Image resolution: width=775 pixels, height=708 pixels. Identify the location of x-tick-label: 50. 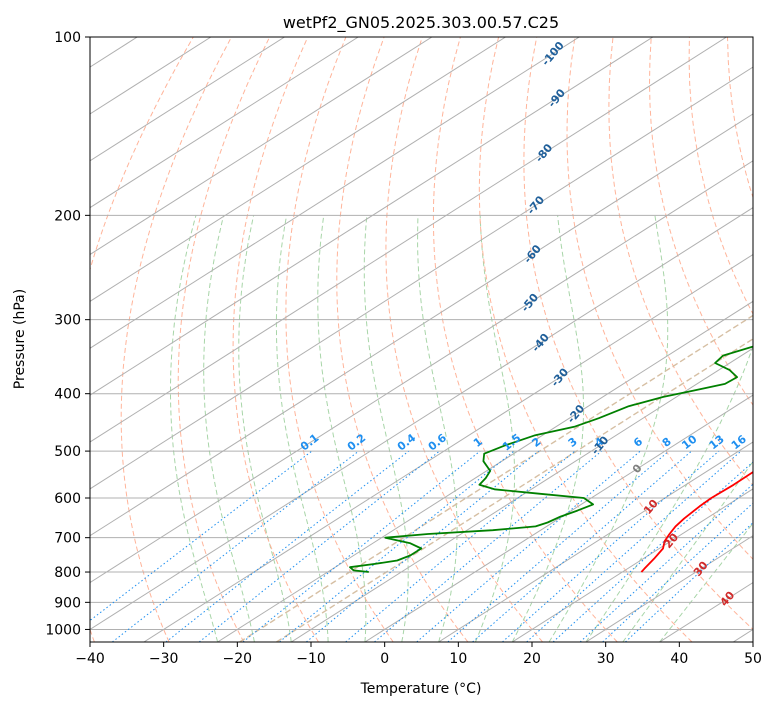
(753, 659).